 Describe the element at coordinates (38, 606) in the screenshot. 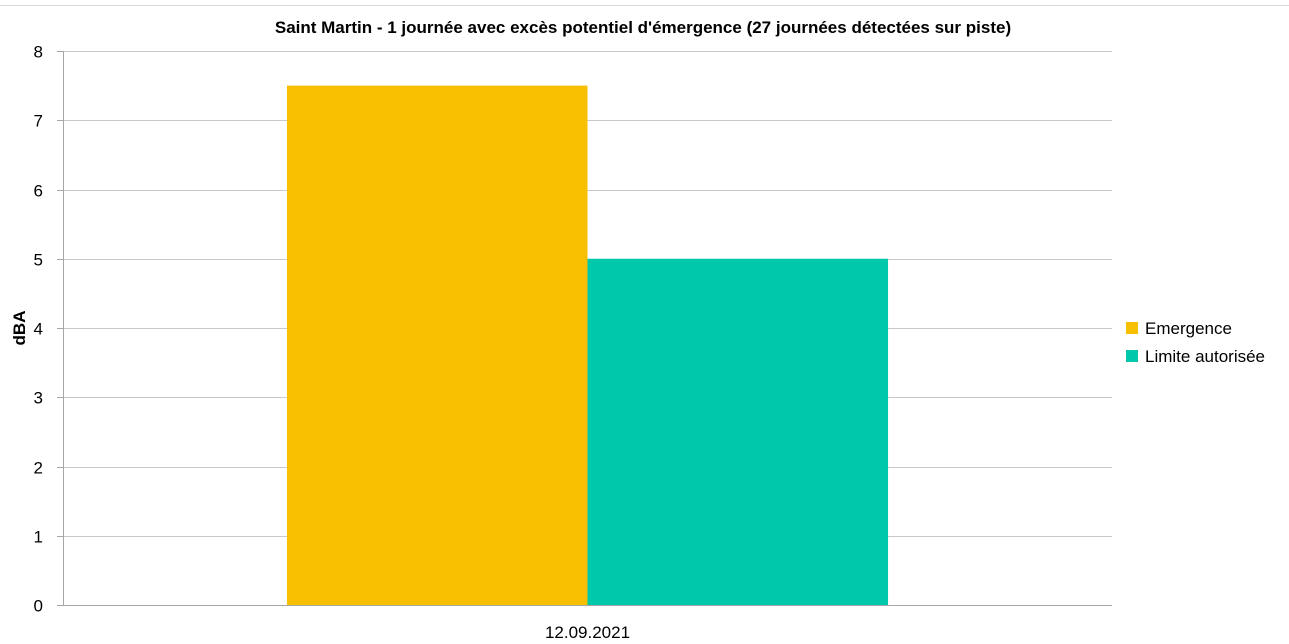

I see `y-tick-label: 0` at that location.